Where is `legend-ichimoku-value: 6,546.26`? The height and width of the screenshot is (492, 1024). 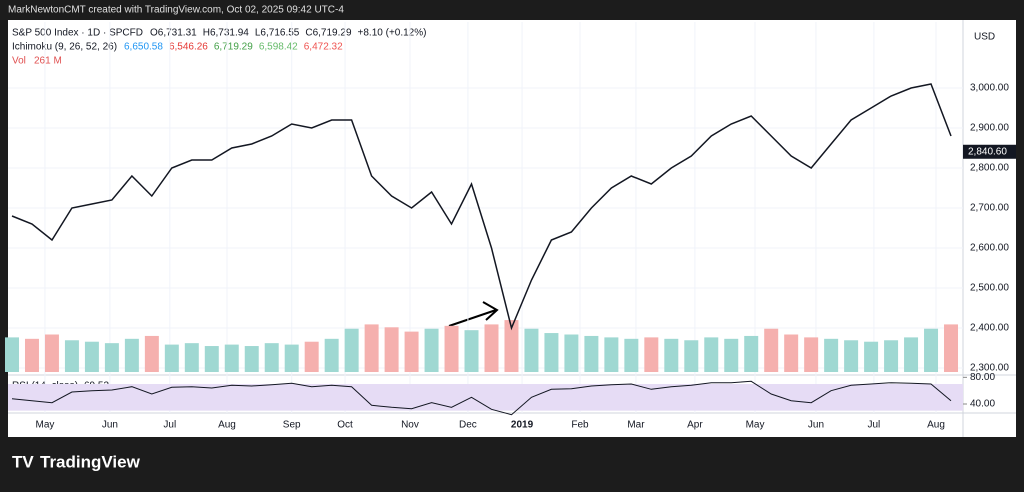 legend-ichimoku-value: 6,546.26 is located at coordinates (188, 47).